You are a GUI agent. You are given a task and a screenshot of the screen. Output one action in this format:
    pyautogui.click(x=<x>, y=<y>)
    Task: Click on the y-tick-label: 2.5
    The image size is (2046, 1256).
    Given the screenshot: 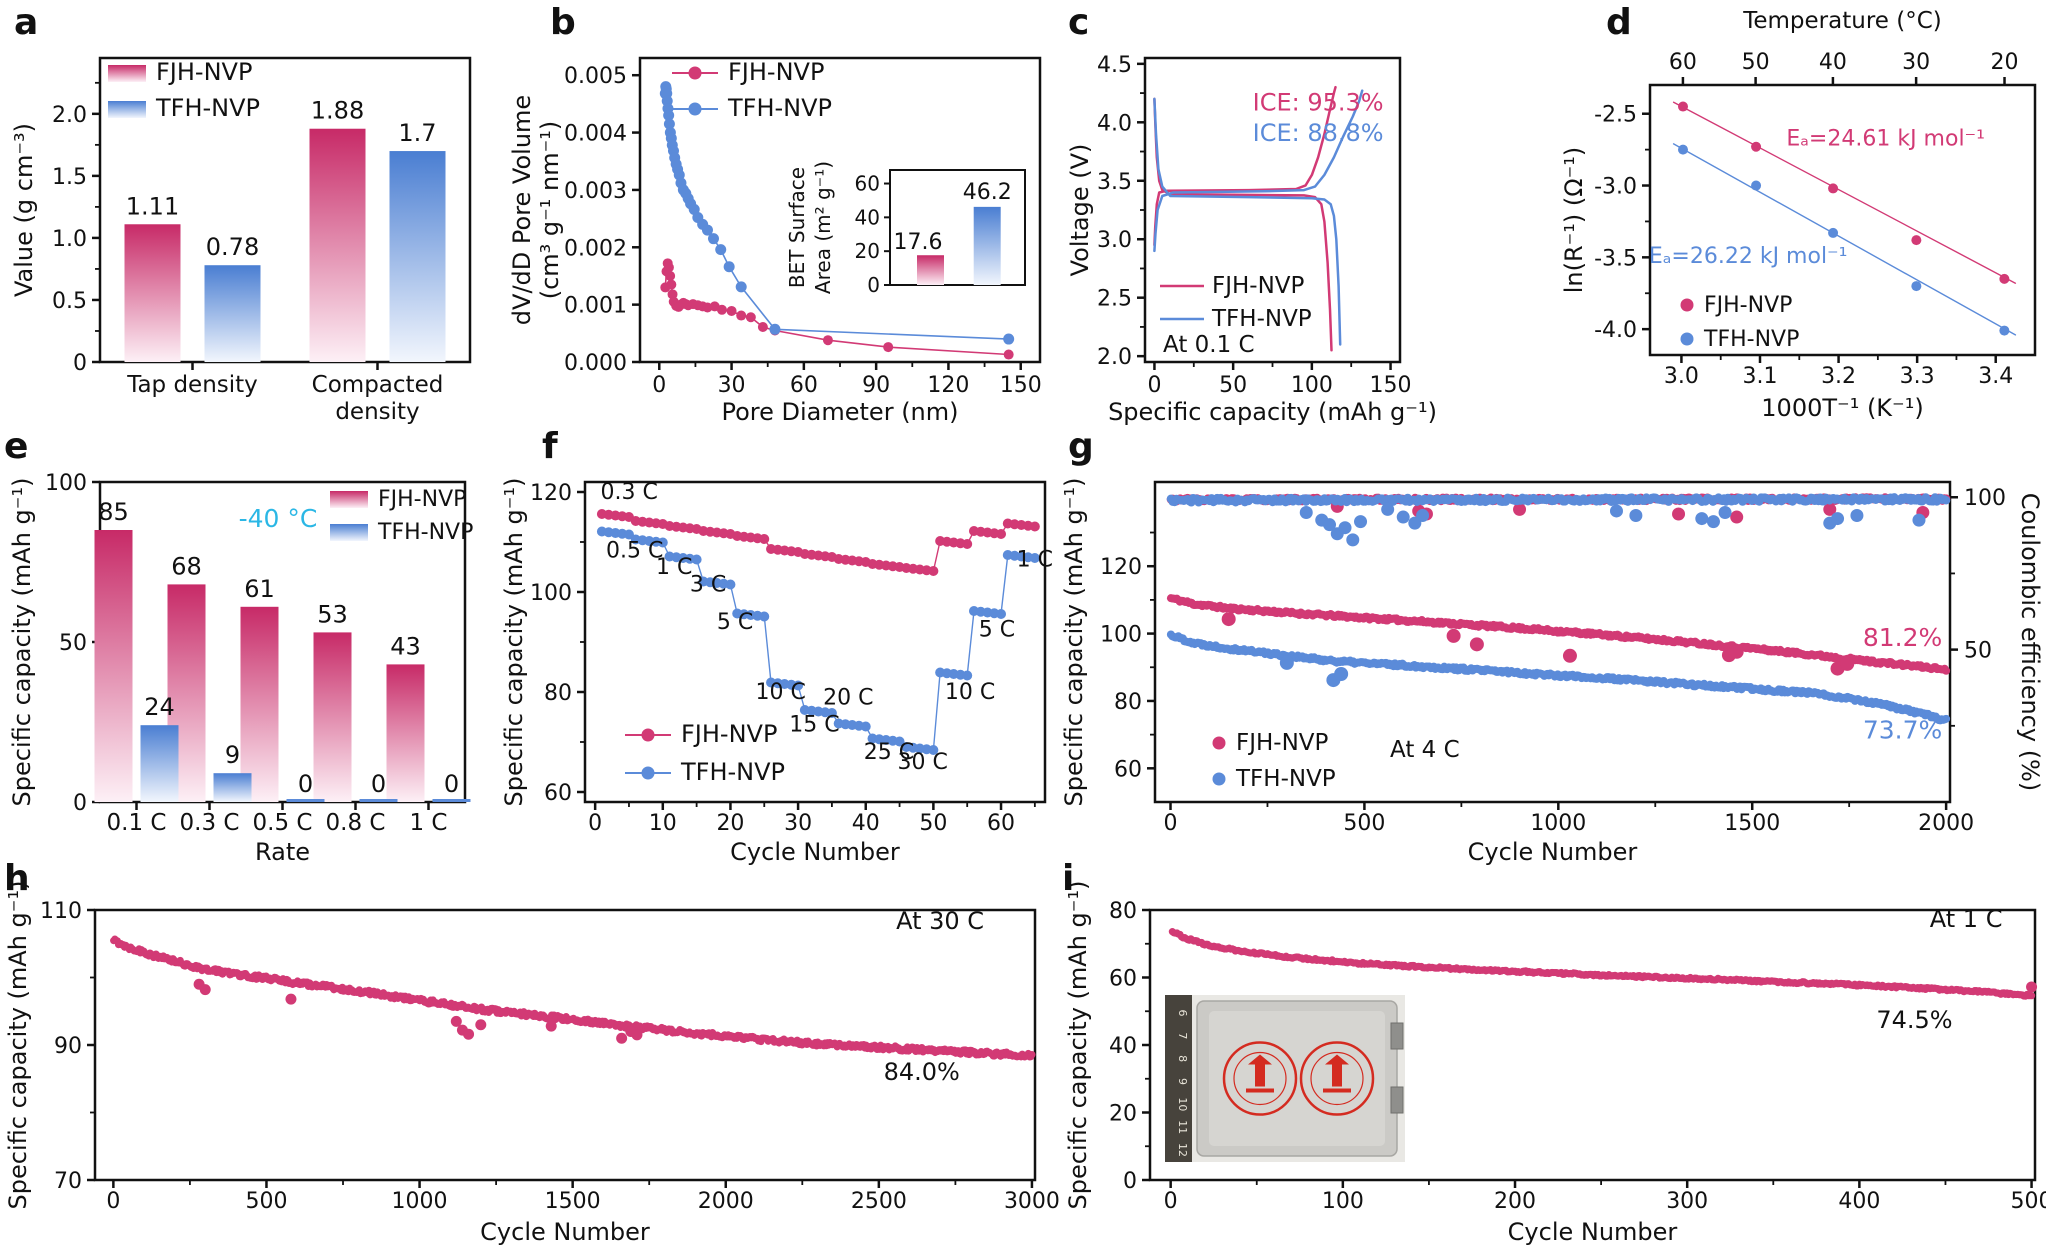 What is the action you would take?
    pyautogui.click(x=1114, y=299)
    